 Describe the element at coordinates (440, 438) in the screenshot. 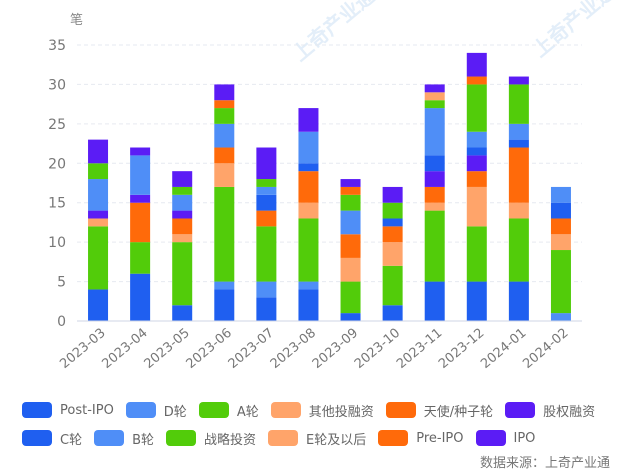

I see `legend-label: Pre-IPO` at that location.